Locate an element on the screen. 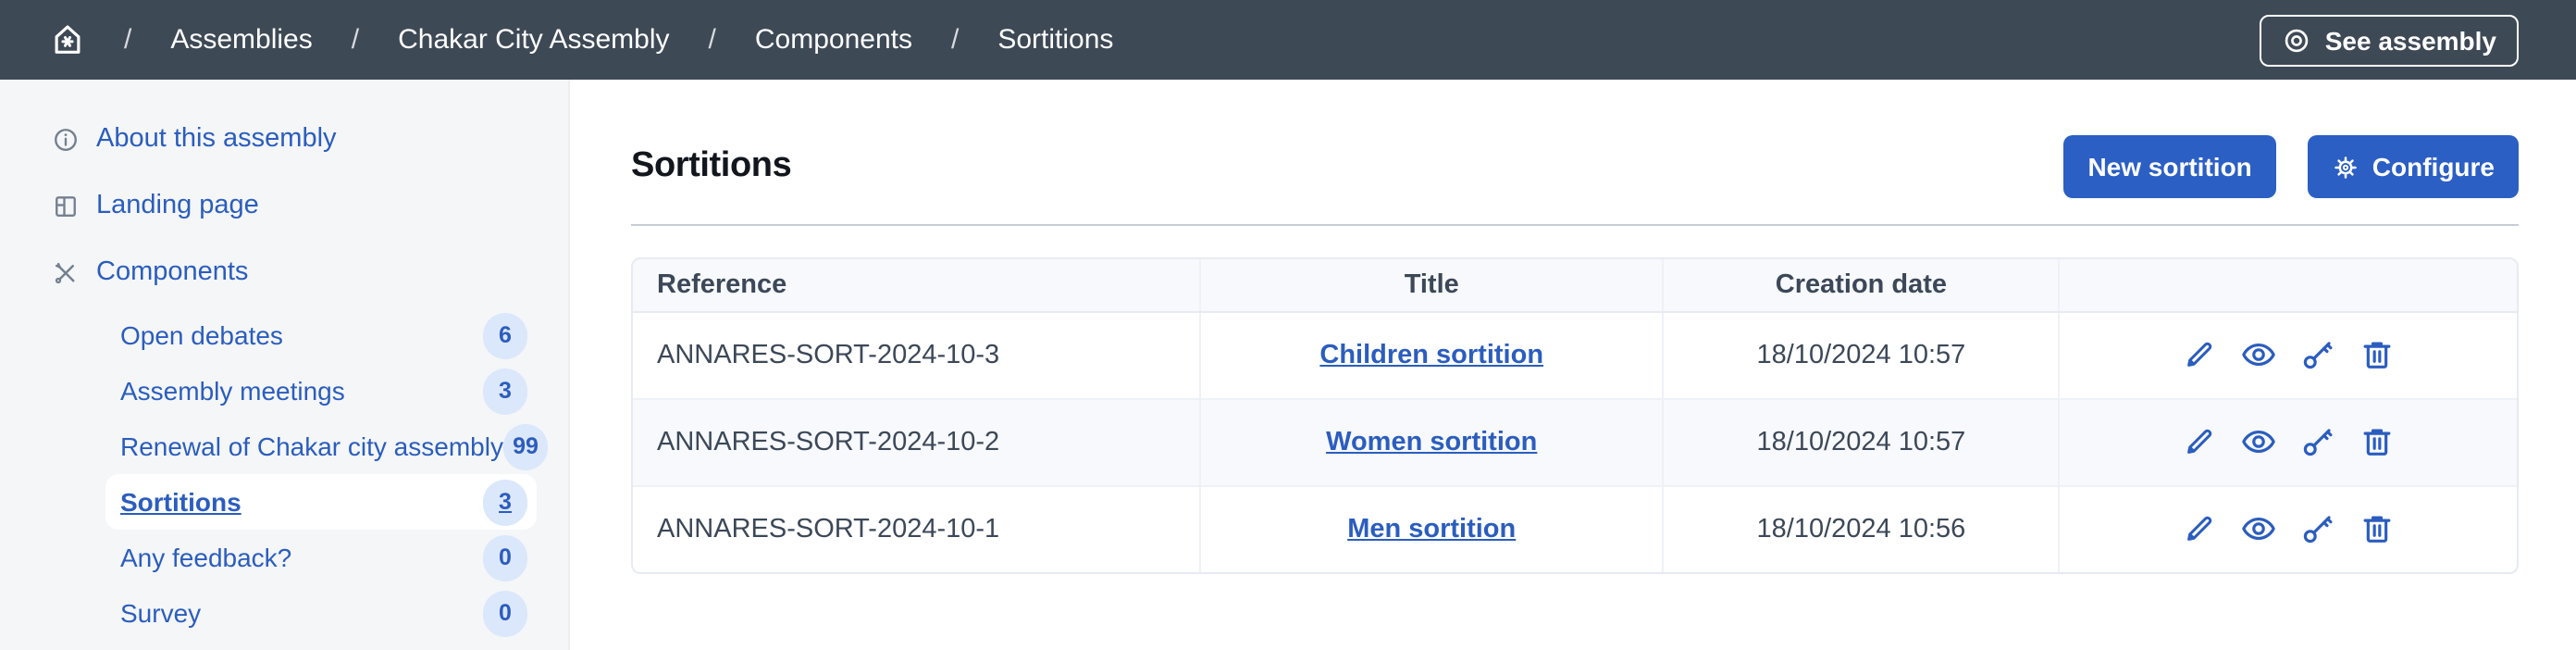 Image resolution: width=2576 pixels, height=650 pixels. actions-column-header is located at coordinates (2288, 286).